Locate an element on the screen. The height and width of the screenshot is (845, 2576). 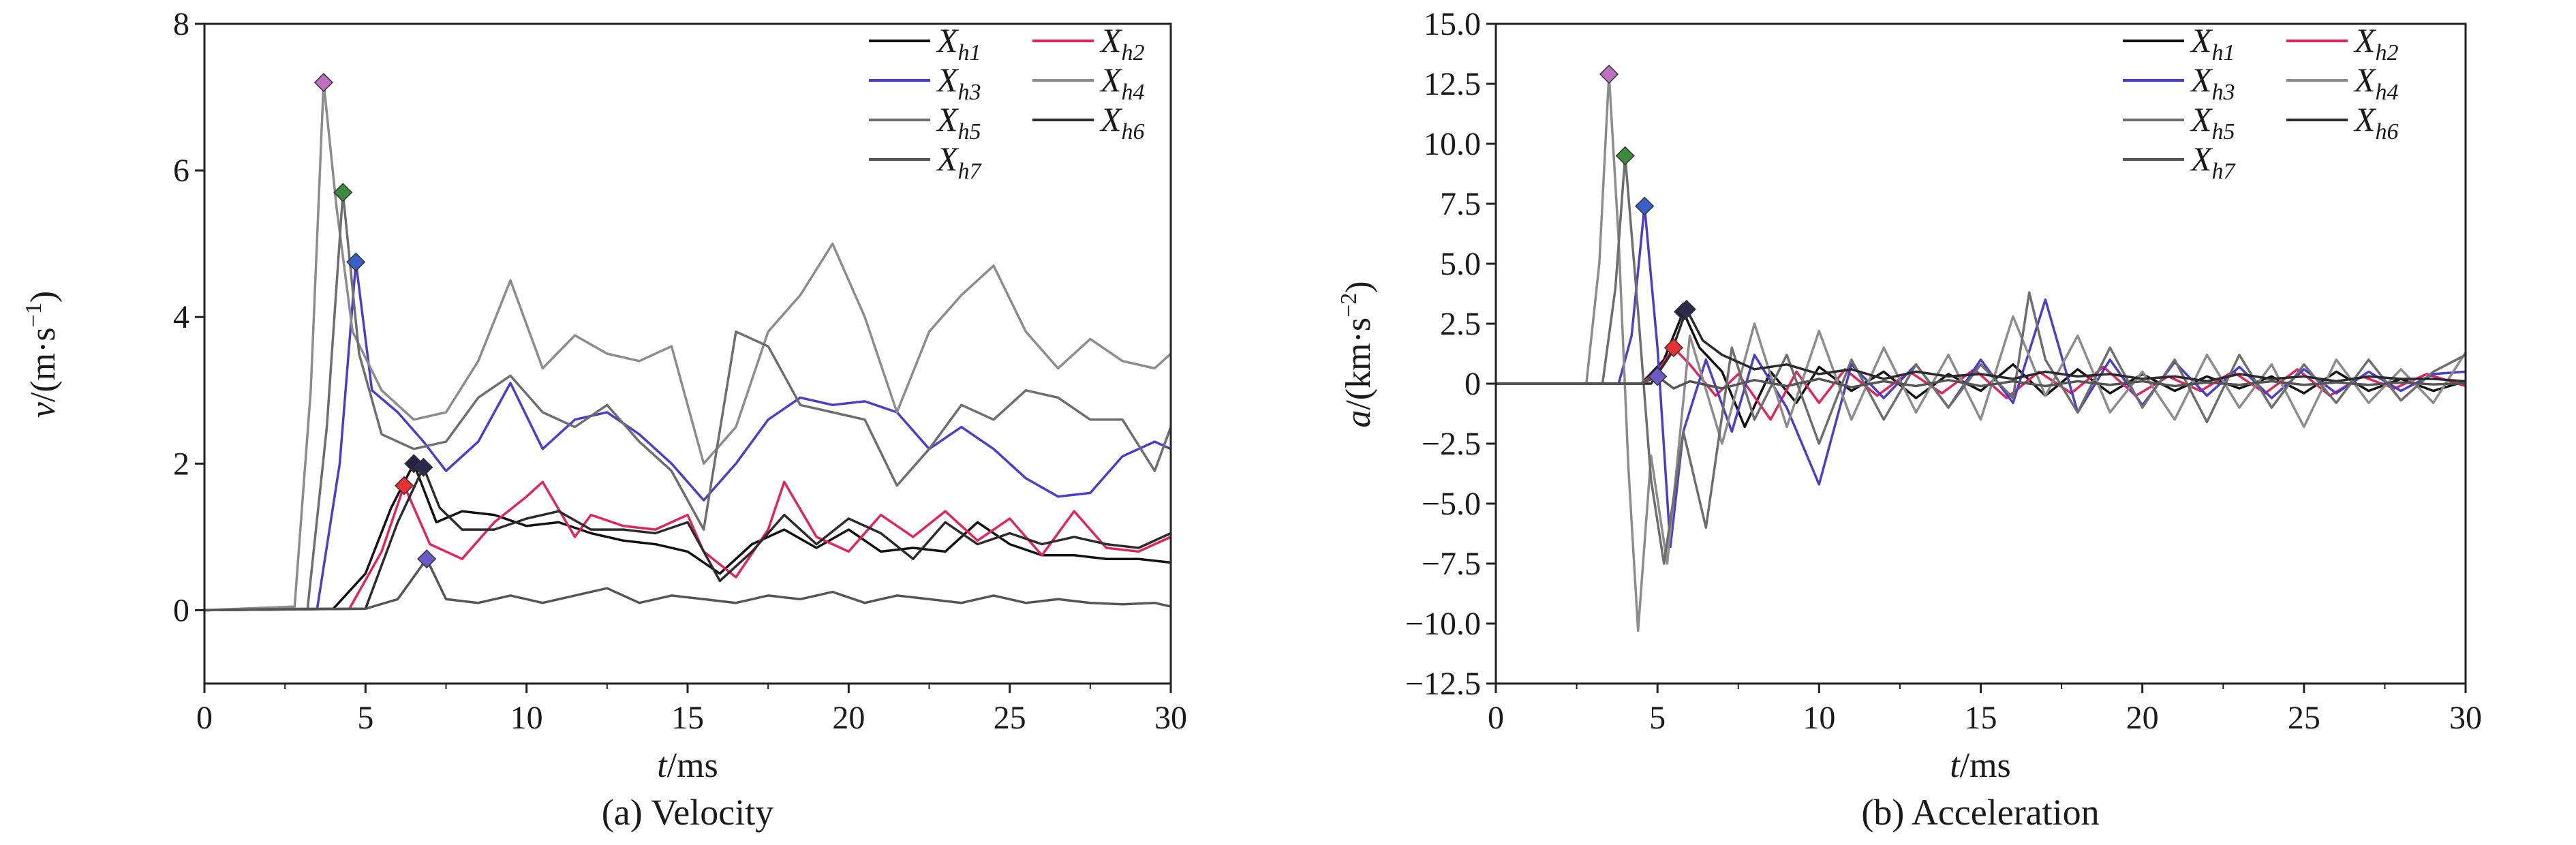
acceleration-y-axis-label: a/(km·s−2) is located at coordinates (1357, 354).